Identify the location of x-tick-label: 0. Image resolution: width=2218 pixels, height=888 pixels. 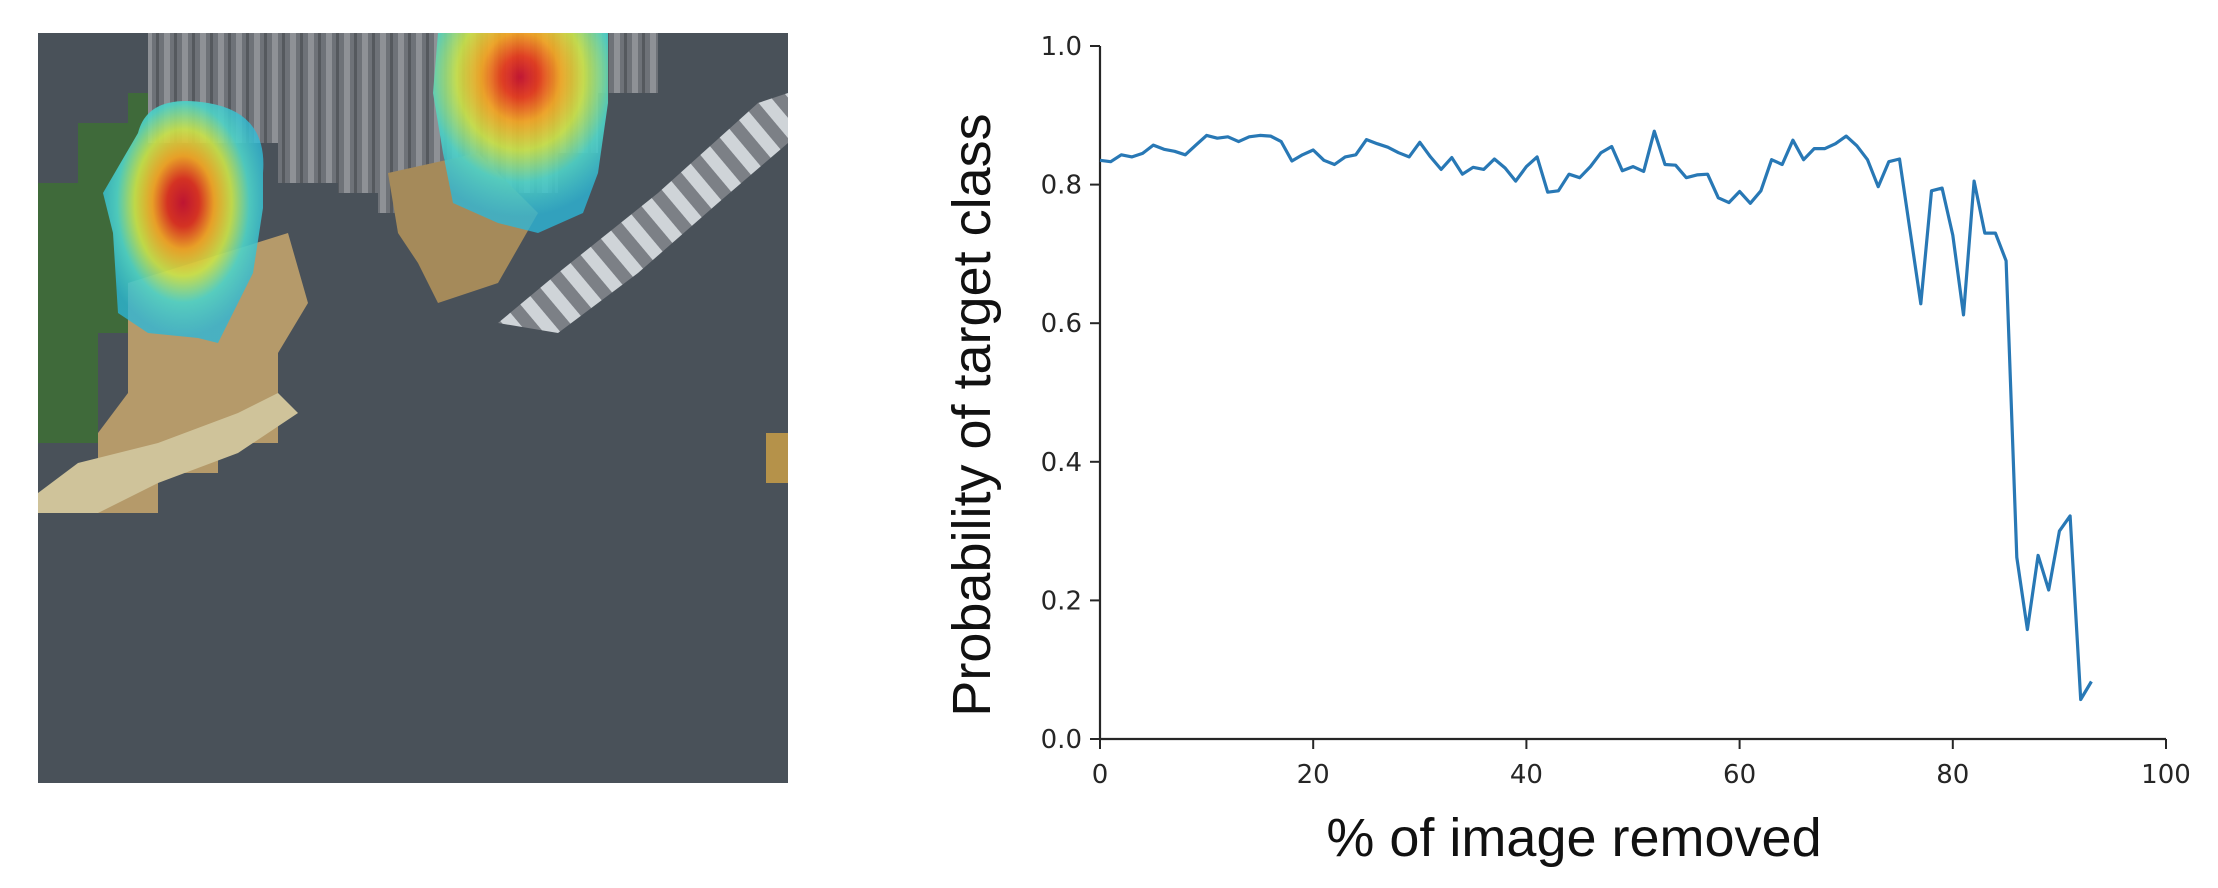
(1100, 775).